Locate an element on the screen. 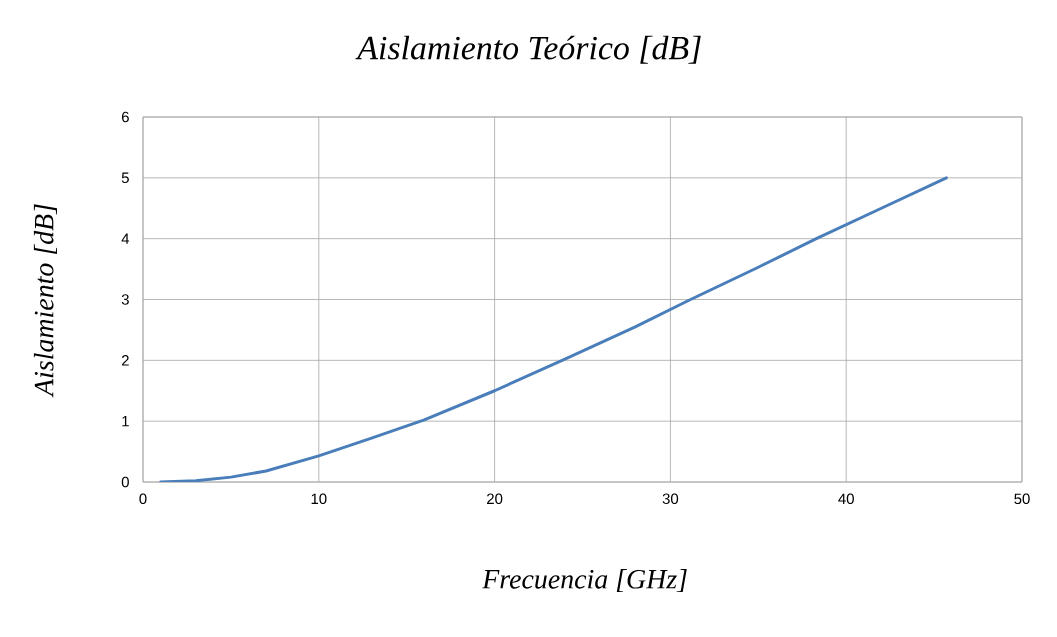 The height and width of the screenshot is (637, 1057). y-tick-label: 4 is located at coordinates (125, 238).